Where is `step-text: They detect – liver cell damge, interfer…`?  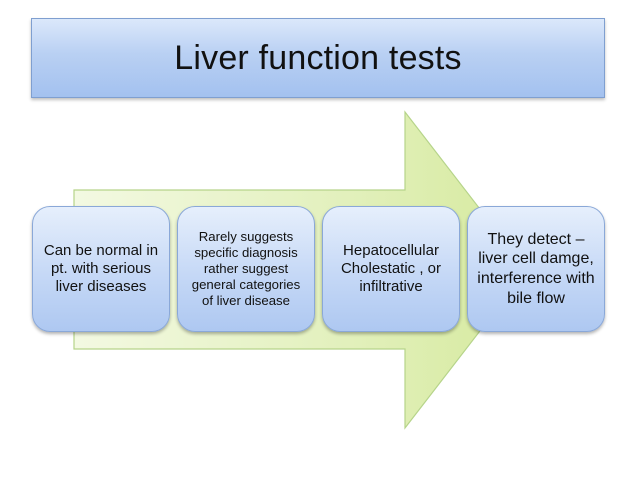 step-text: They detect – liver cell damge, interfer… is located at coordinates (536, 268).